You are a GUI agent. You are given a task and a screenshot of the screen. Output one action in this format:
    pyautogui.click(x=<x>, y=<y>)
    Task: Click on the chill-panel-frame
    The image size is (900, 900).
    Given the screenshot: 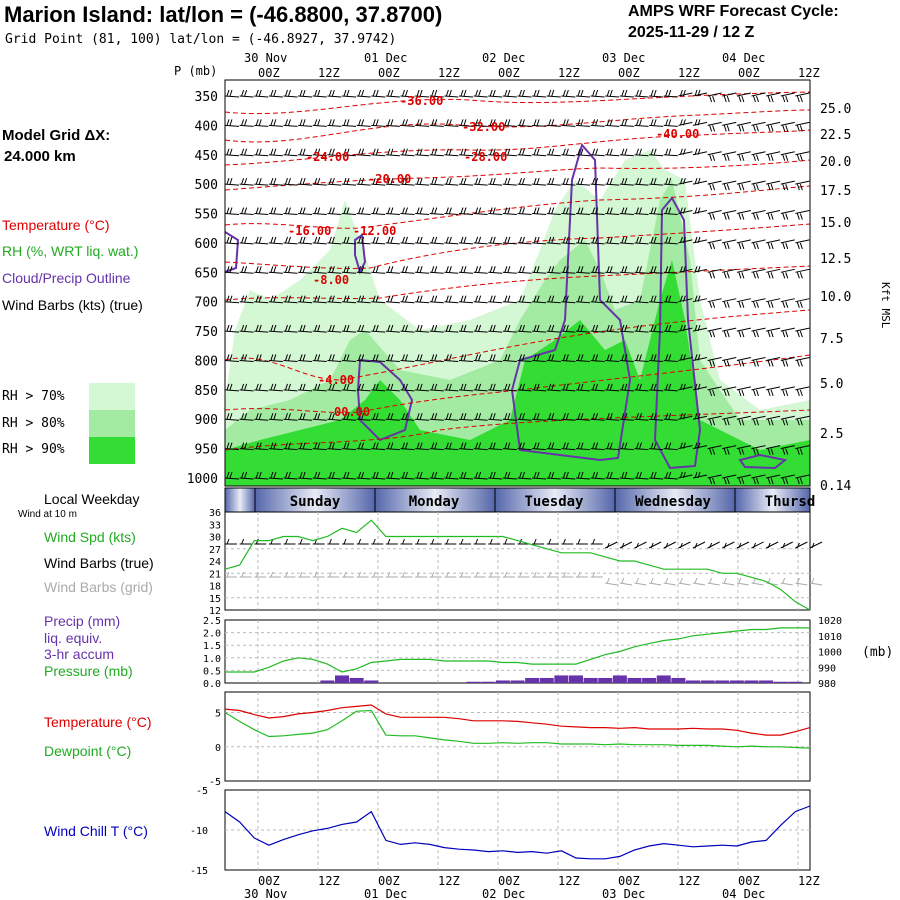 What is the action you would take?
    pyautogui.click(x=517, y=830)
    